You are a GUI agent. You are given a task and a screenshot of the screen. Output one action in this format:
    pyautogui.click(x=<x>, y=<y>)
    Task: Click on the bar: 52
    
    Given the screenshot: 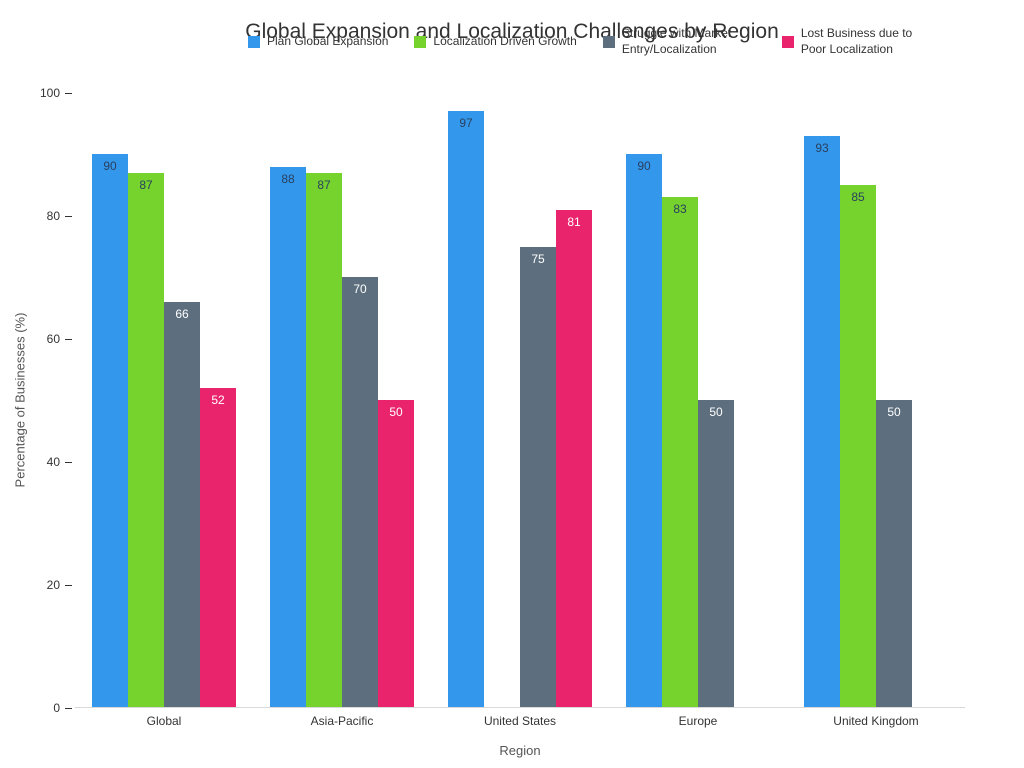 What is the action you would take?
    pyautogui.click(x=218, y=547)
    